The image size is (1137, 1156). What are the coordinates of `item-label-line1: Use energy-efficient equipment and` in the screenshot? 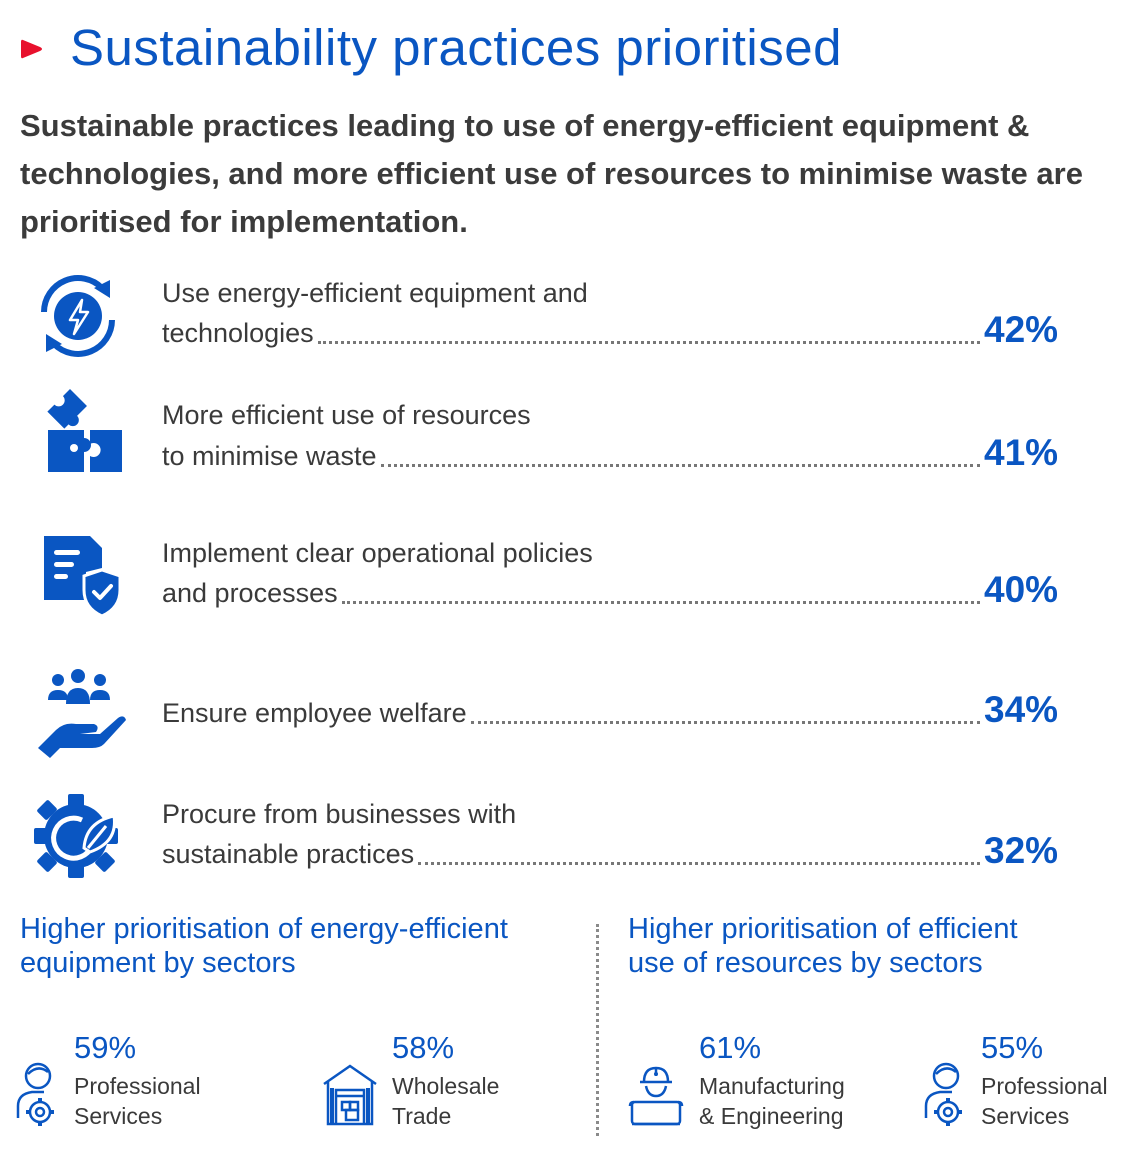 It's located at (375, 293).